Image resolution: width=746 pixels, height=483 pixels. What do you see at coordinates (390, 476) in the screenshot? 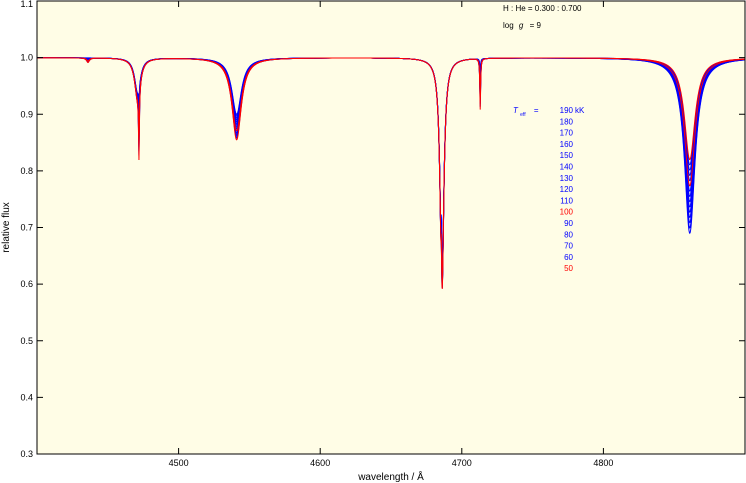
I see `x-axis-label: wavelength / Å` at bounding box center [390, 476].